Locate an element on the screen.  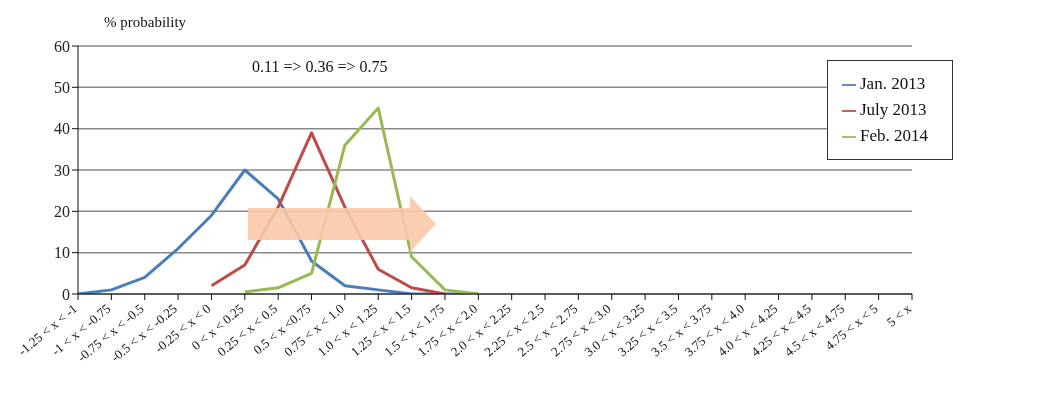
y-tick-label: 60 is located at coordinates (62, 46).